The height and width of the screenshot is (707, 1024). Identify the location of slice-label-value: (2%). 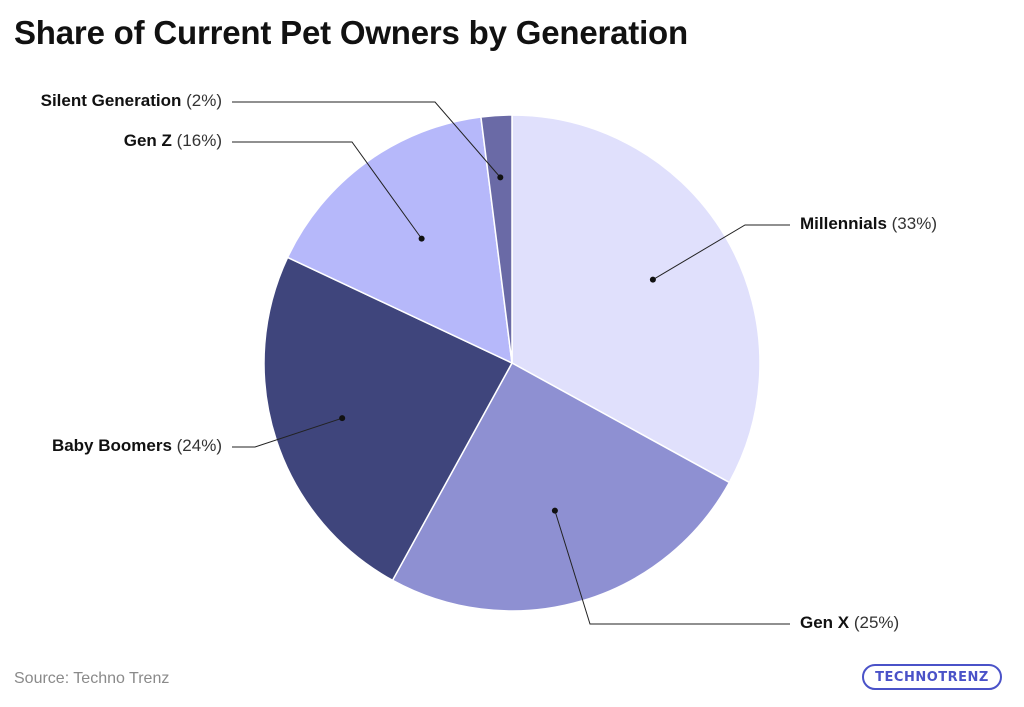
(204, 100).